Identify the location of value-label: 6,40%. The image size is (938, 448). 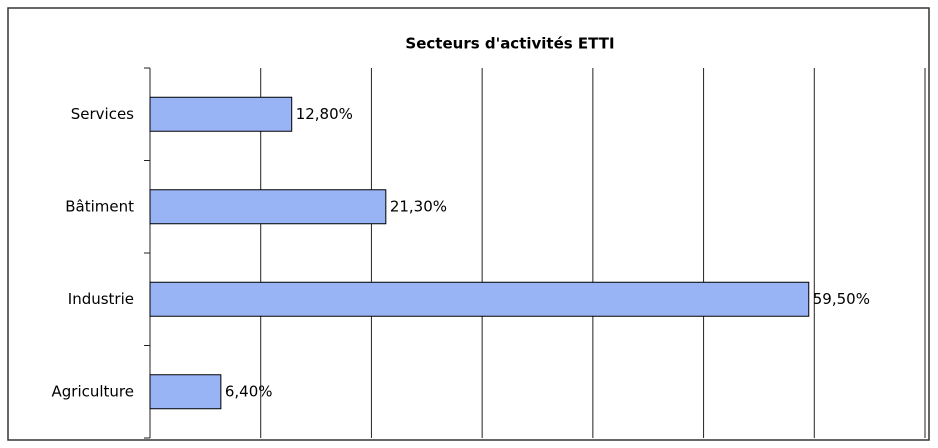
(249, 391).